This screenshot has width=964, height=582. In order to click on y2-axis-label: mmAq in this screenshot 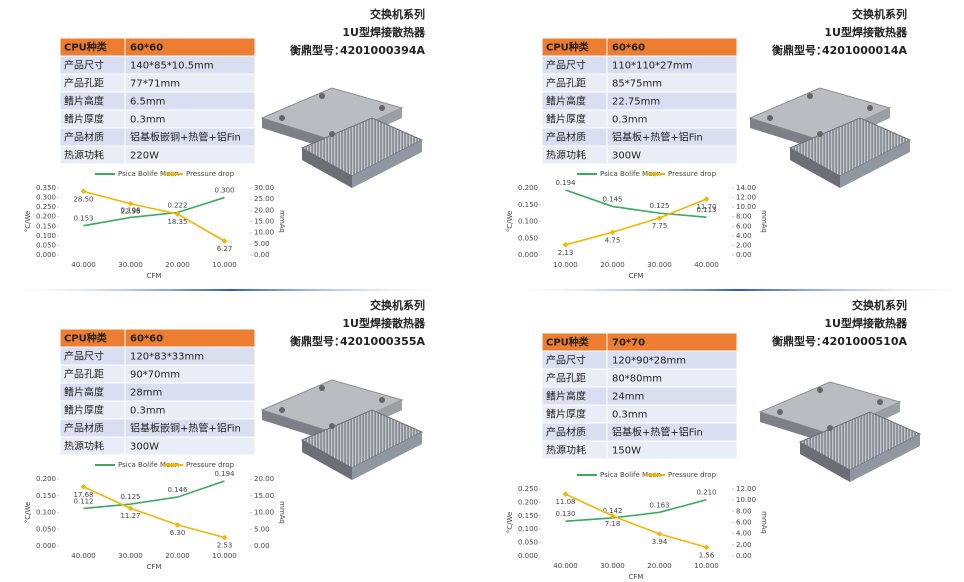, I will do `click(282, 512)`.